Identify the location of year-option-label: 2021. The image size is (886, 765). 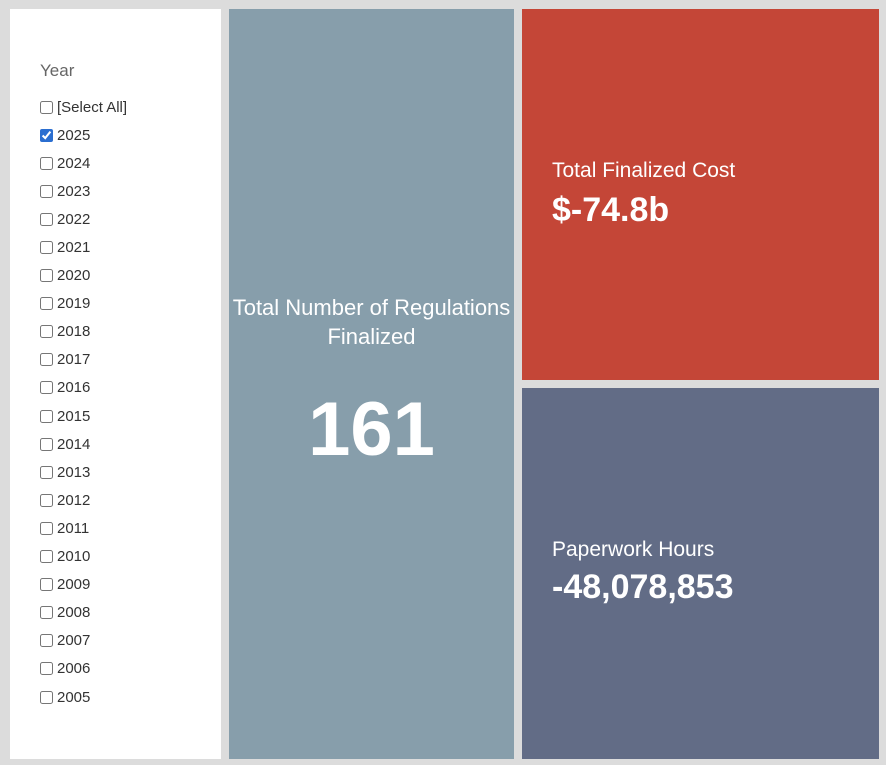
(74, 248).